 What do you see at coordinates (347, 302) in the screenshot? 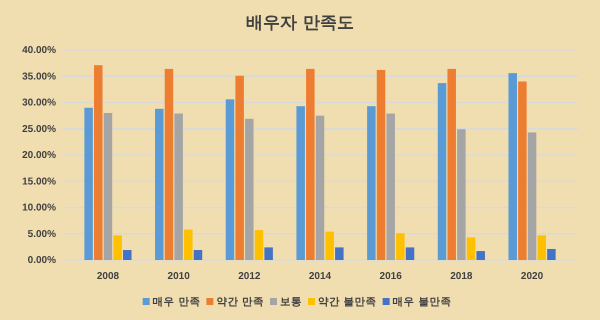
I see `legend-label: 약간 불만족` at bounding box center [347, 302].